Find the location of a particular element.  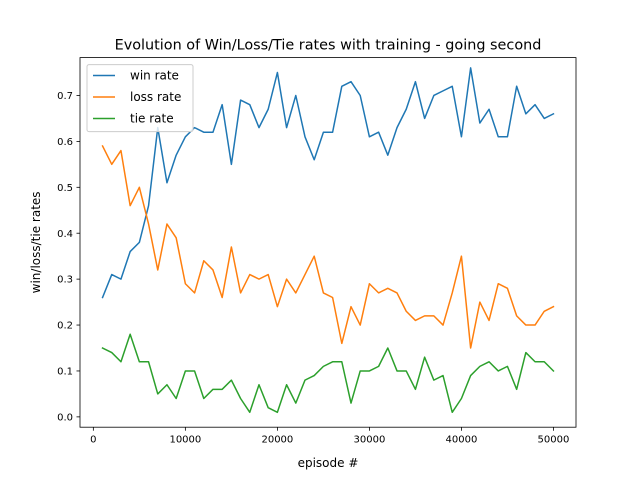

legend-label-win-rate: win rate is located at coordinates (154, 76).